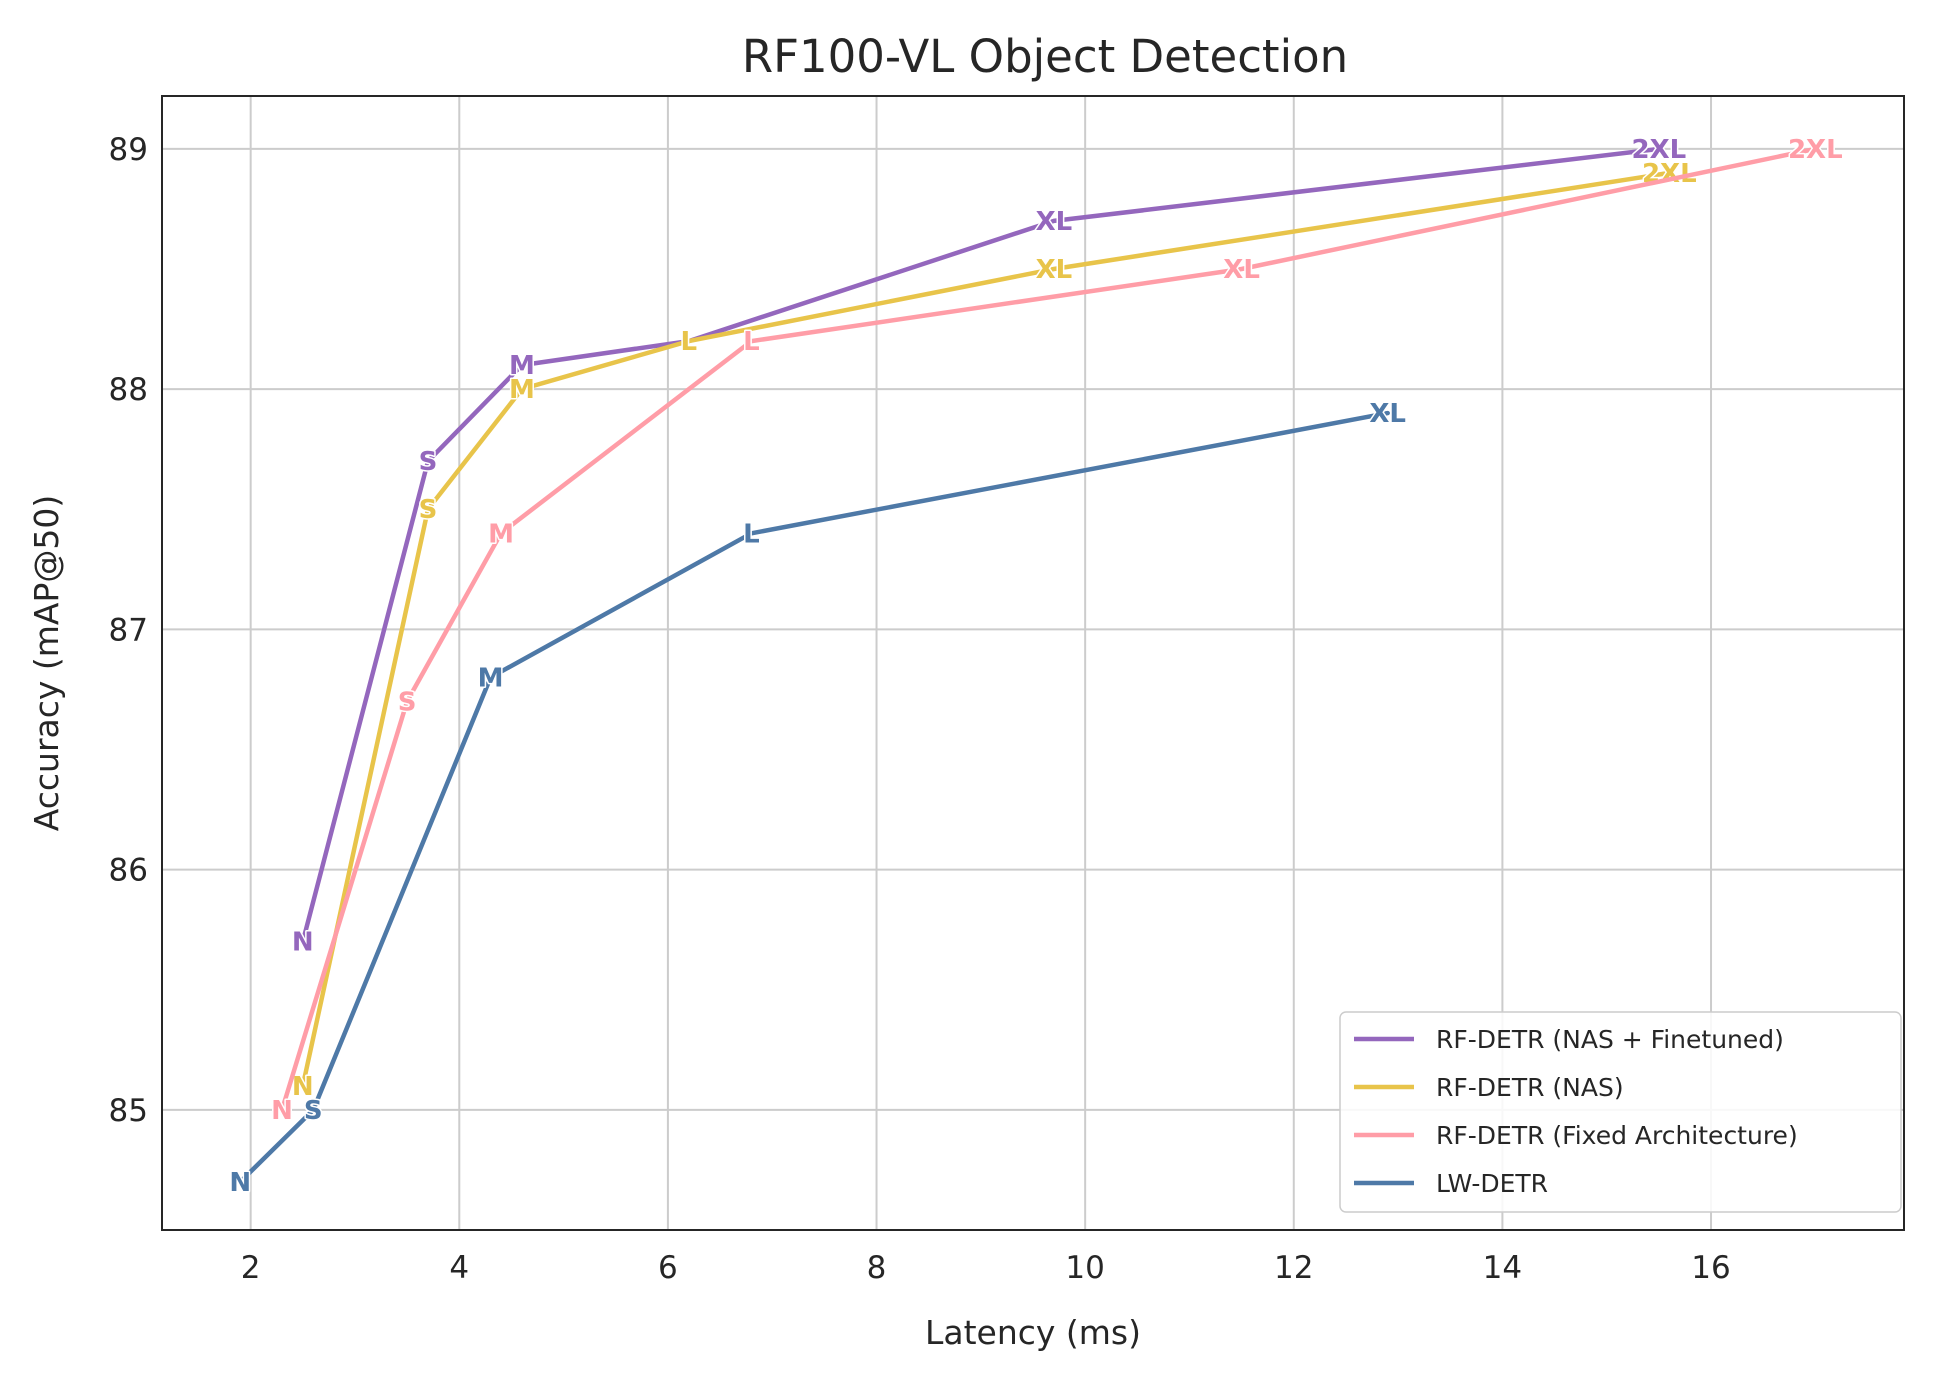 Image resolution: width=1943 pixels, height=1379 pixels. Describe the element at coordinates (251, 1268) in the screenshot. I see `x-tick-label: 2` at that location.